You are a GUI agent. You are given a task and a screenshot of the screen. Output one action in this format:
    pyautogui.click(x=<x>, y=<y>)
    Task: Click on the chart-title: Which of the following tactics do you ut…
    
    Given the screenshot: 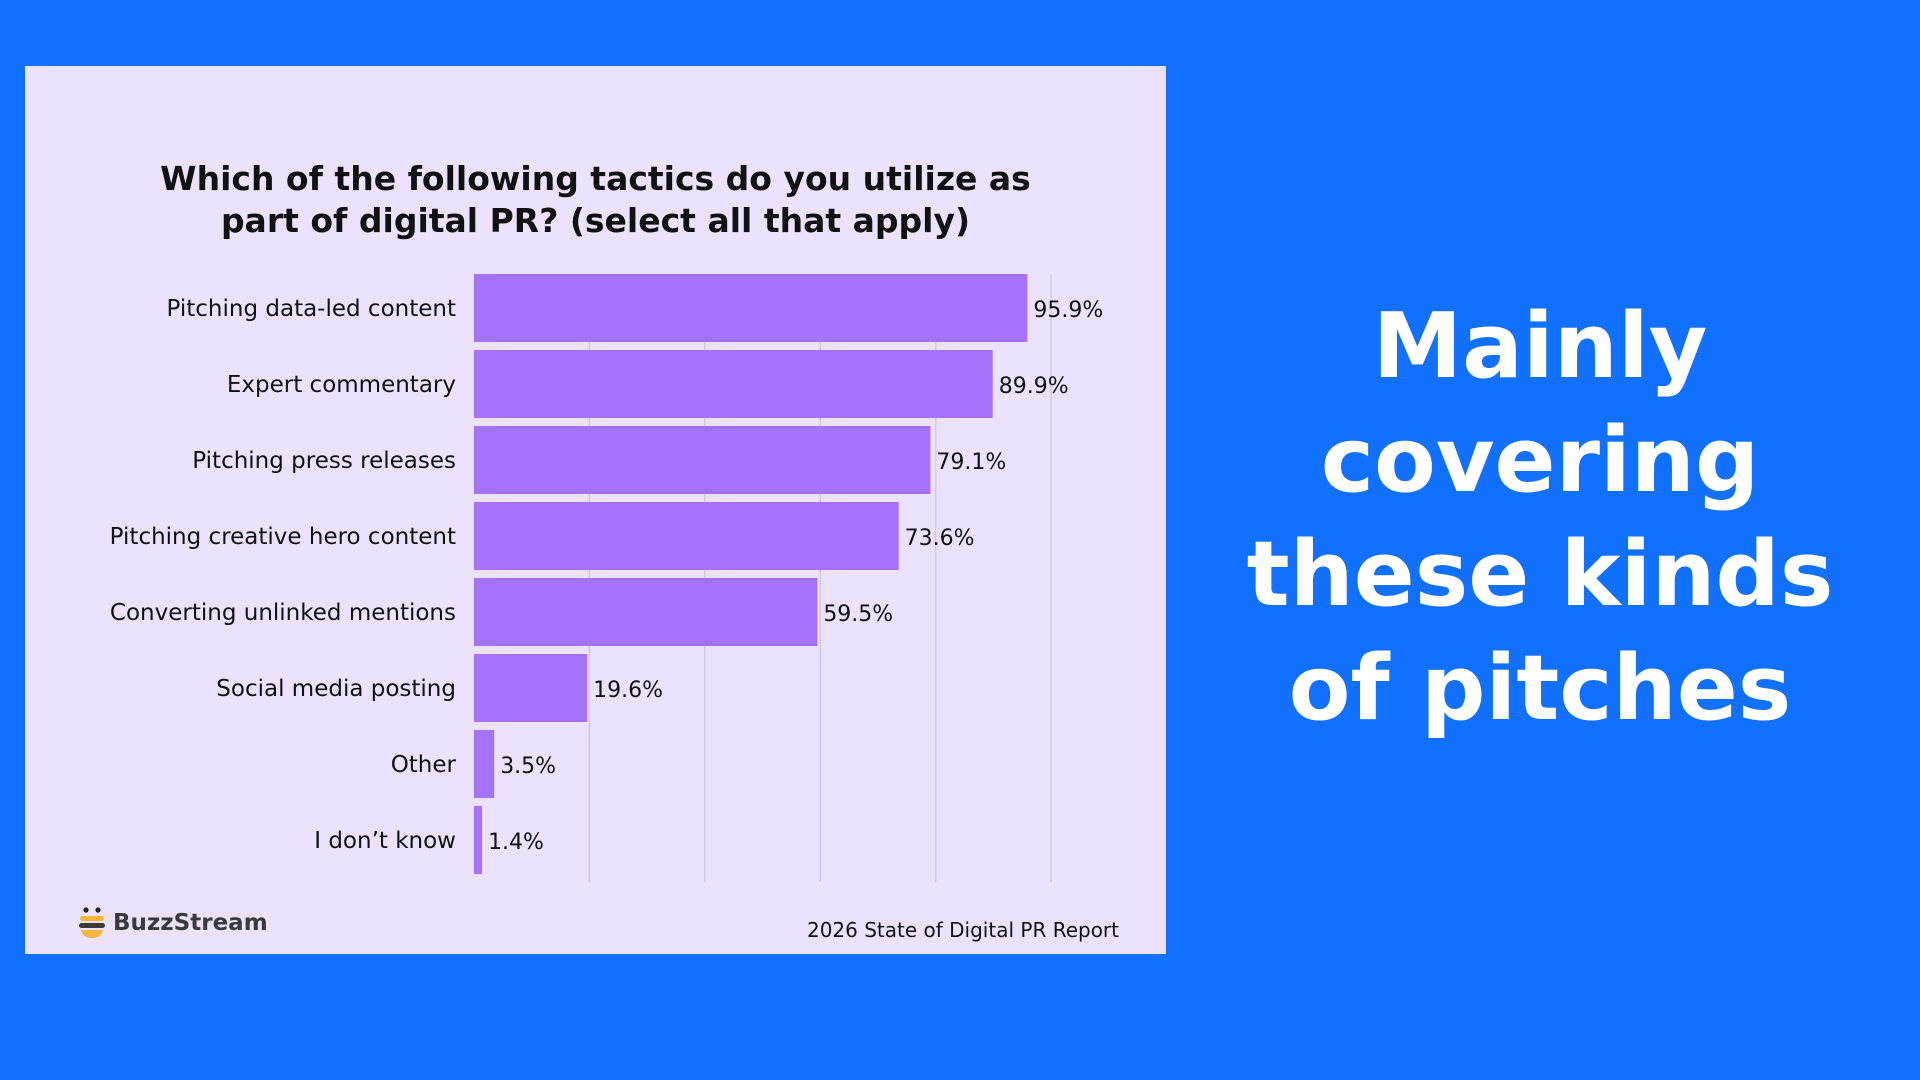 What is the action you would take?
    pyautogui.click(x=595, y=200)
    